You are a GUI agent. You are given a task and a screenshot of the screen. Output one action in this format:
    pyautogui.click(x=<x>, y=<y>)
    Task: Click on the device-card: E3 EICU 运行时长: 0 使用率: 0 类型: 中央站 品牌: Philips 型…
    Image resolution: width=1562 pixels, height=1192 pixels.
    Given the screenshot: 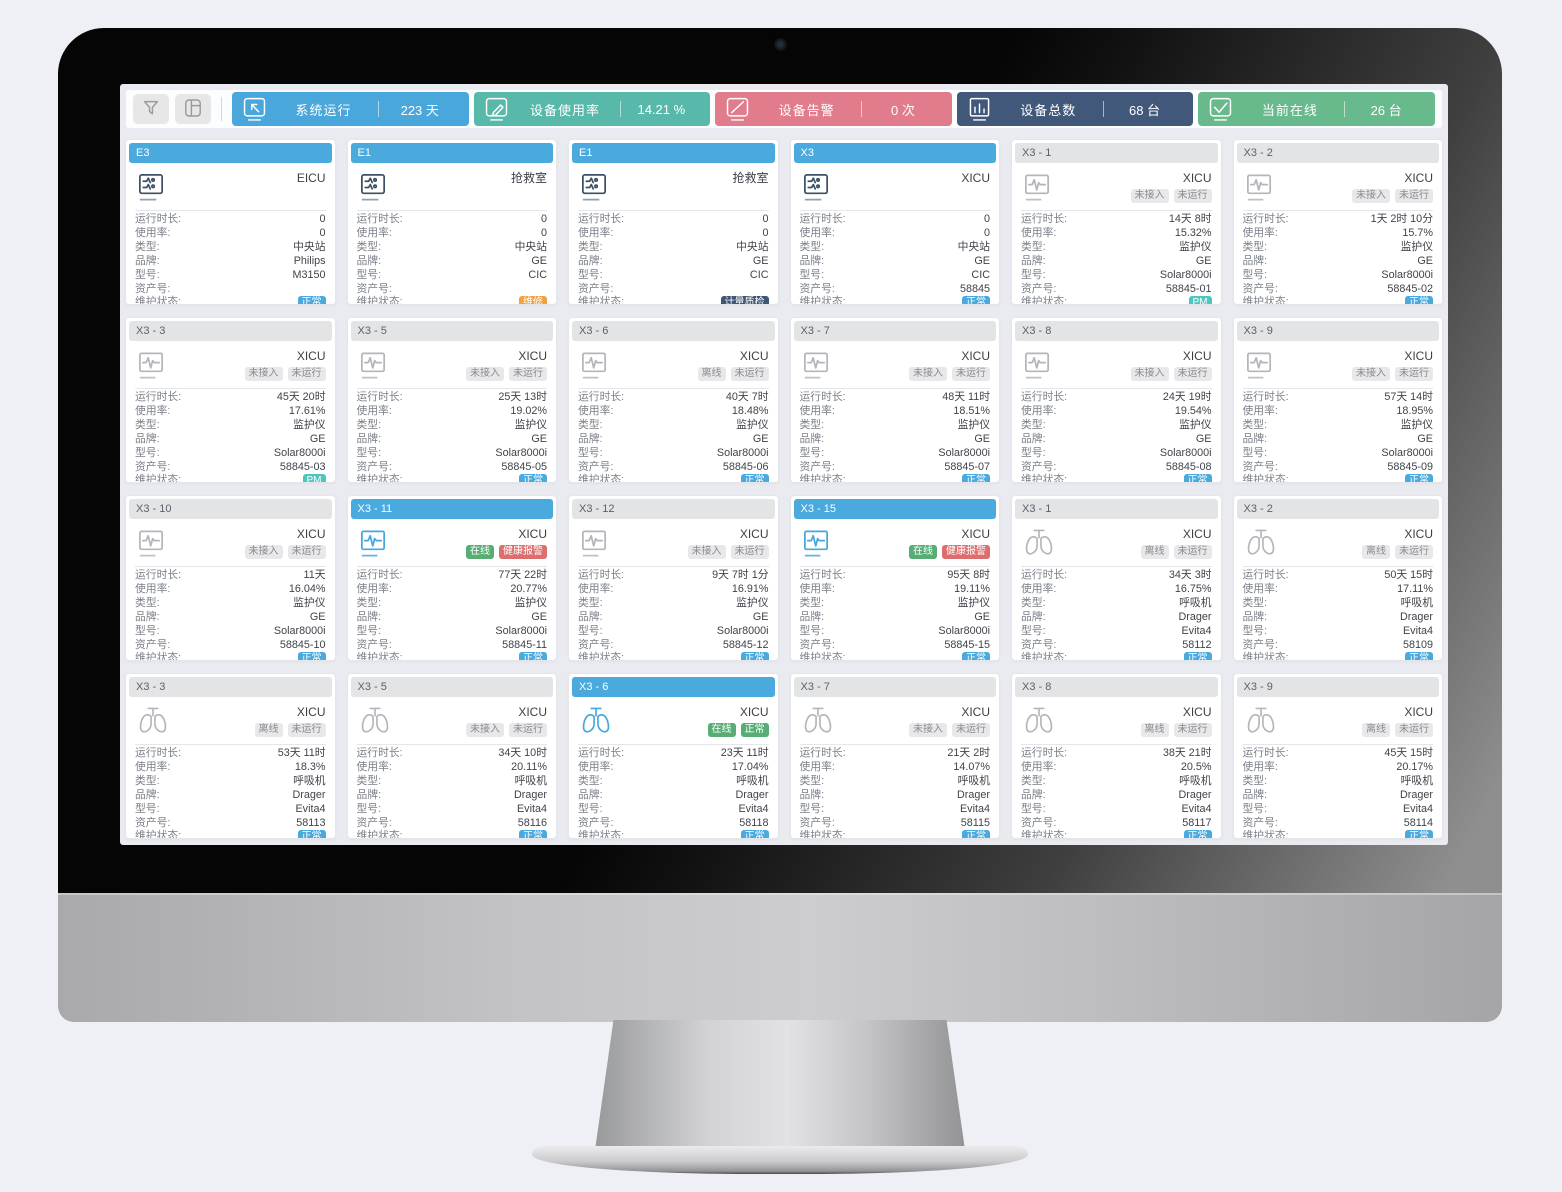 What is the action you would take?
    pyautogui.click(x=230, y=222)
    